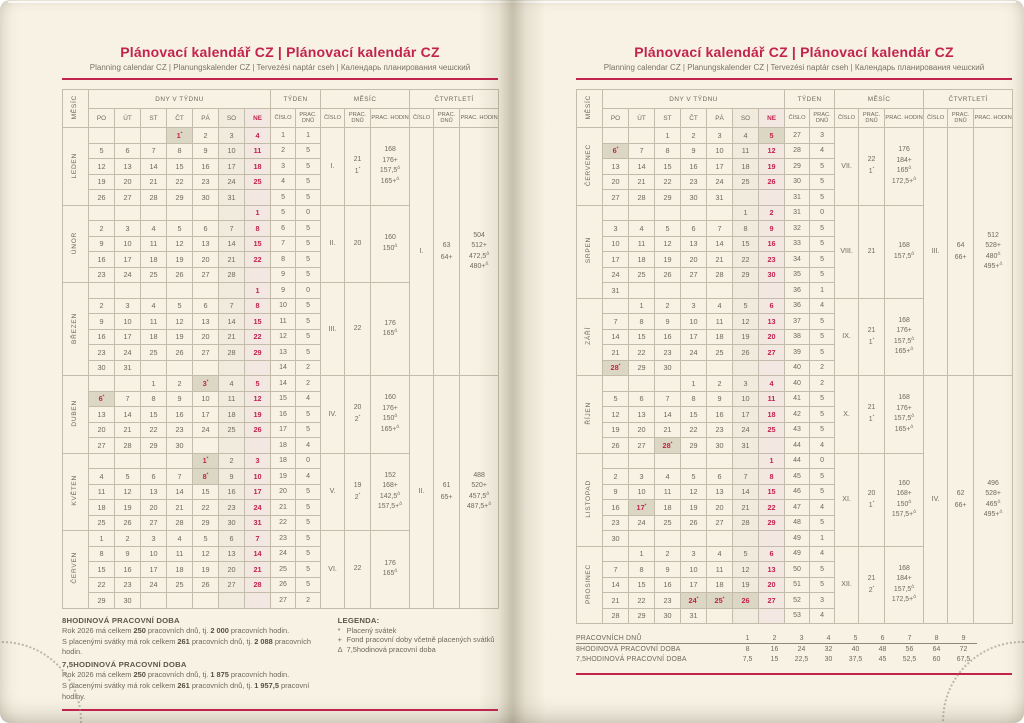 The image size is (1024, 723). I want to click on week-number: 50, so click(797, 569).